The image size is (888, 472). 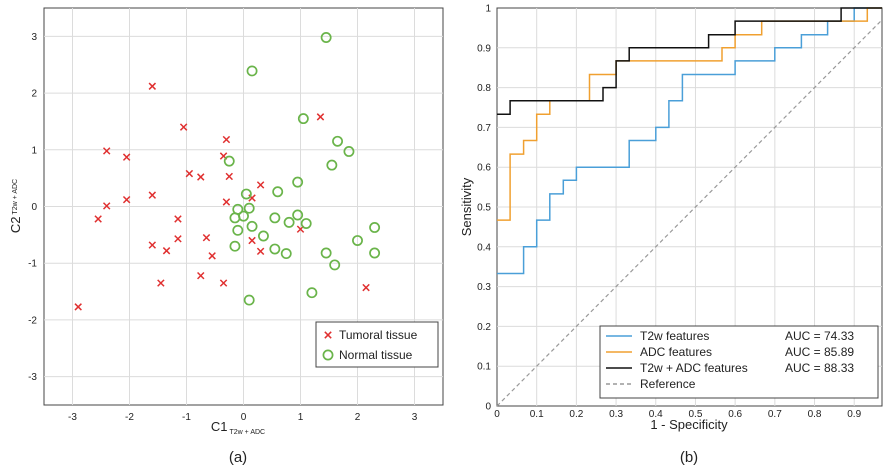 What do you see at coordinates (819, 368) in the screenshot?
I see `legend-auc: AUC = 88.33` at bounding box center [819, 368].